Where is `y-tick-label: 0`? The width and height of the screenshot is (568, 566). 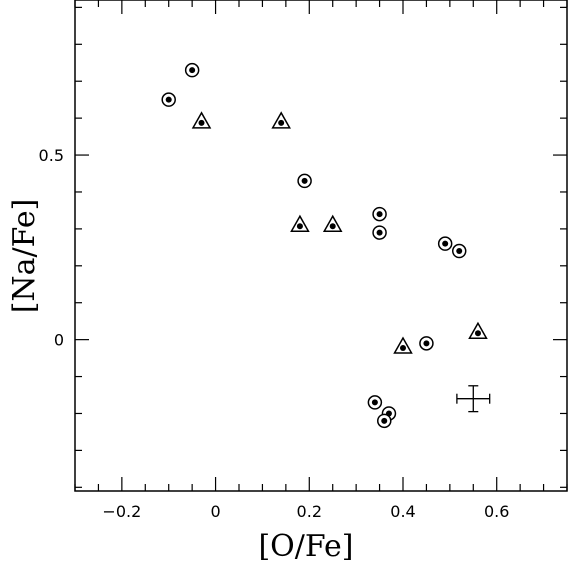 y-tick-label: 0 is located at coordinates (59, 340).